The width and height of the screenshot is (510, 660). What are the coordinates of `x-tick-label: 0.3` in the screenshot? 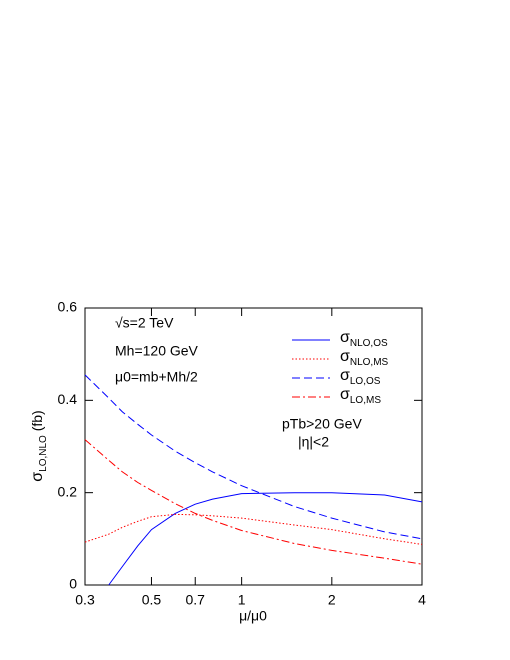 It's located at (85, 600).